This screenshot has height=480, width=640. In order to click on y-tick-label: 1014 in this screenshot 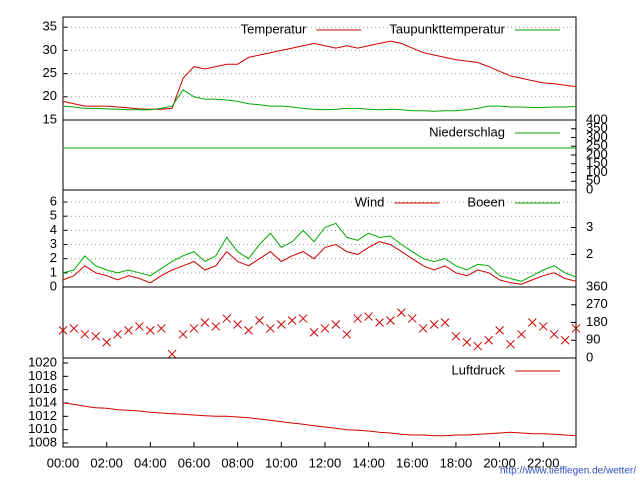, I will do `click(42, 401)`.